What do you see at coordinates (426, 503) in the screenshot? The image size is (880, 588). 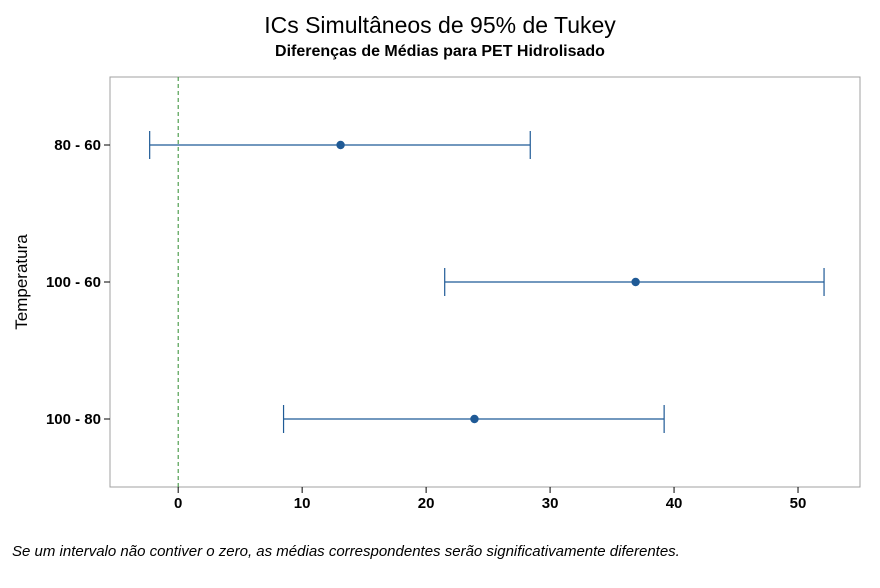 I see `x-tick-label: 20` at bounding box center [426, 503].